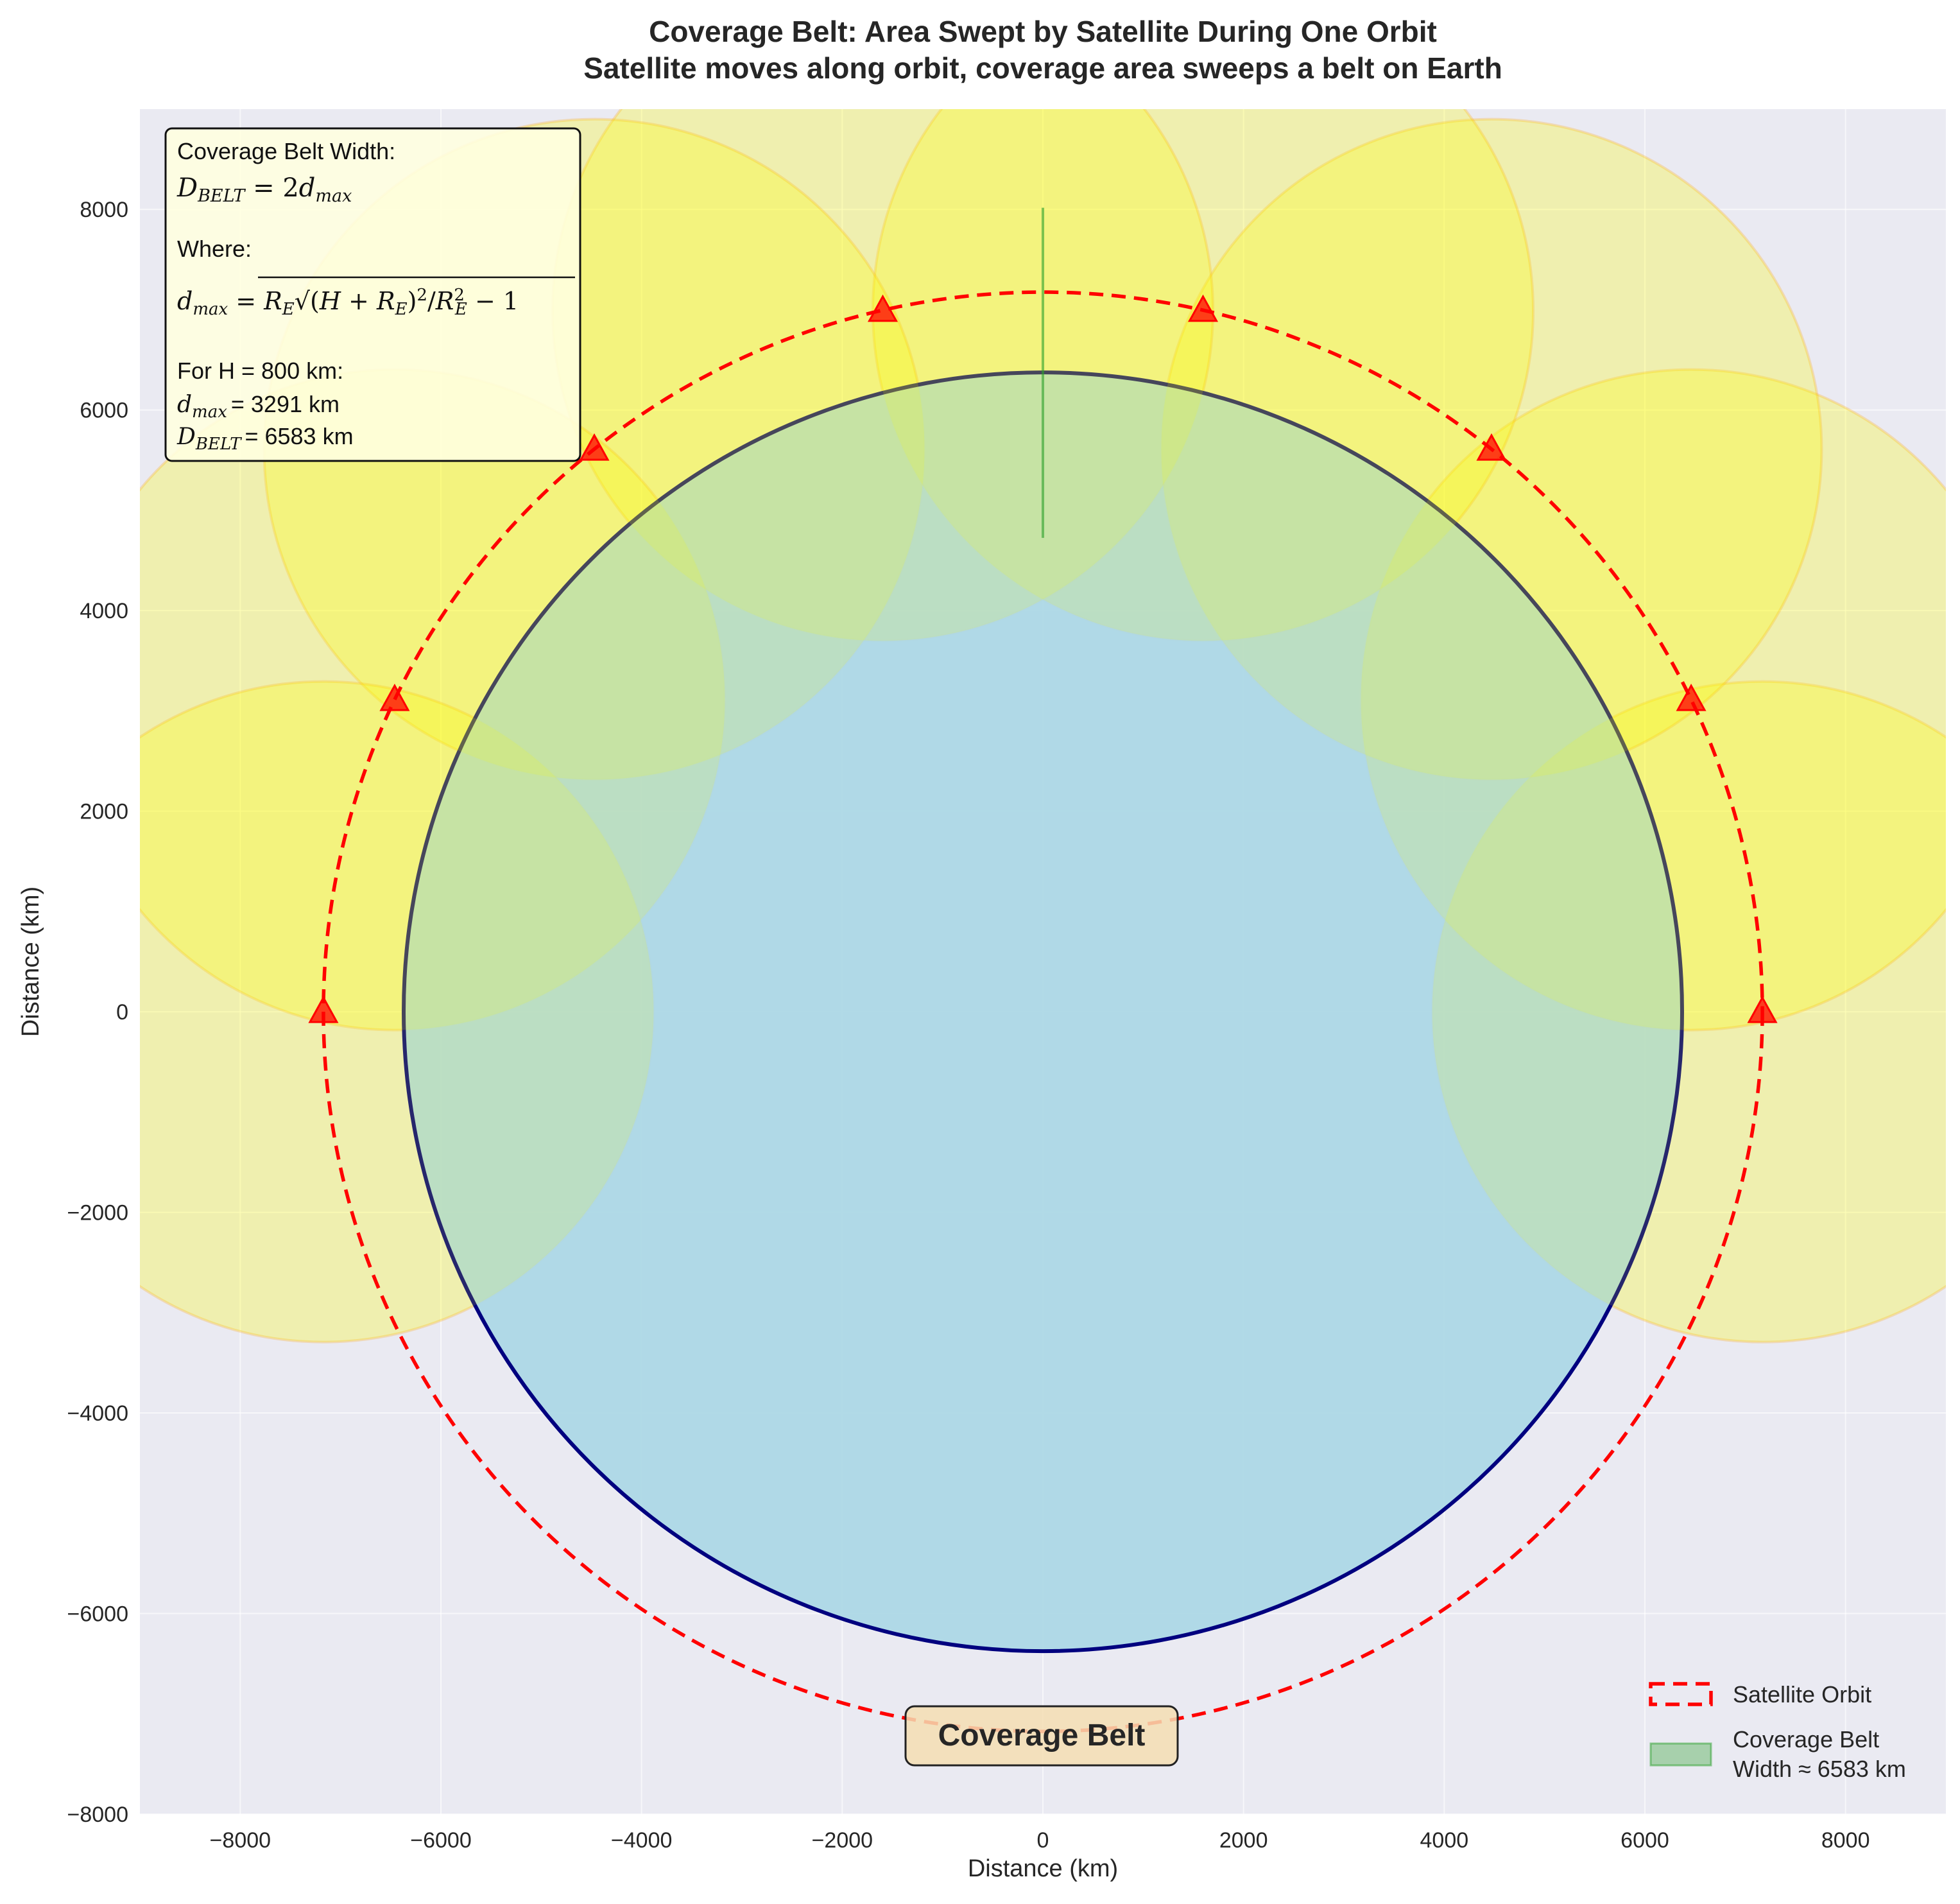  What do you see at coordinates (104, 411) in the screenshot?
I see `y-tick-label: 6000` at bounding box center [104, 411].